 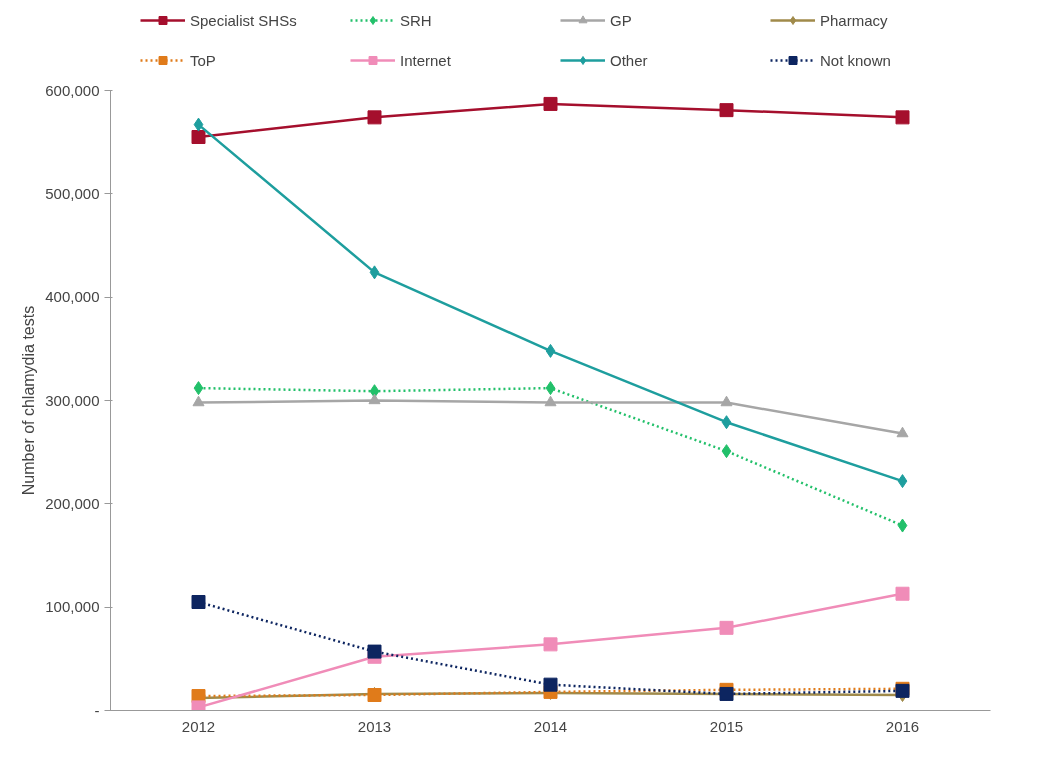 What do you see at coordinates (374, 726) in the screenshot?
I see `x-tick-label: 2013` at bounding box center [374, 726].